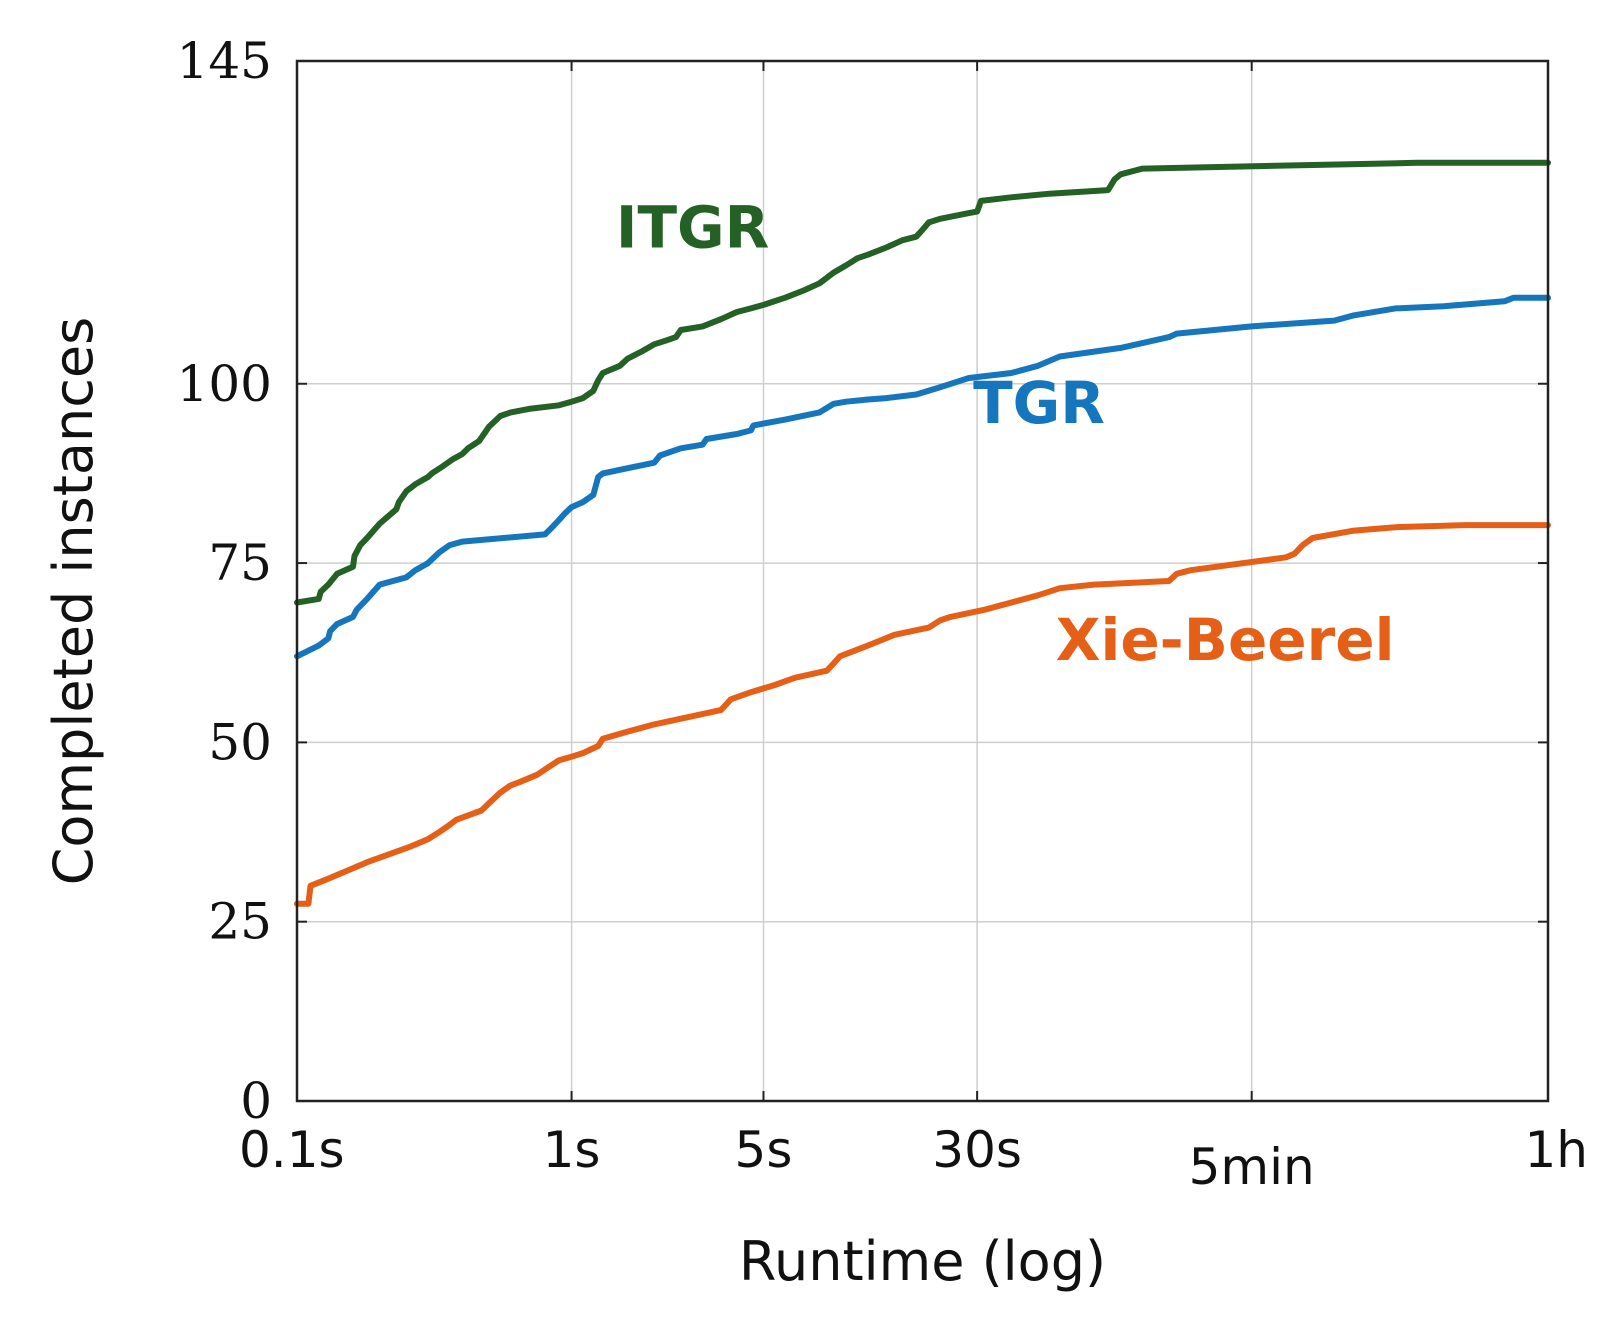 This screenshot has height=1317, width=1603. What do you see at coordinates (240, 922) in the screenshot?
I see `y-tick-label: 25` at bounding box center [240, 922].